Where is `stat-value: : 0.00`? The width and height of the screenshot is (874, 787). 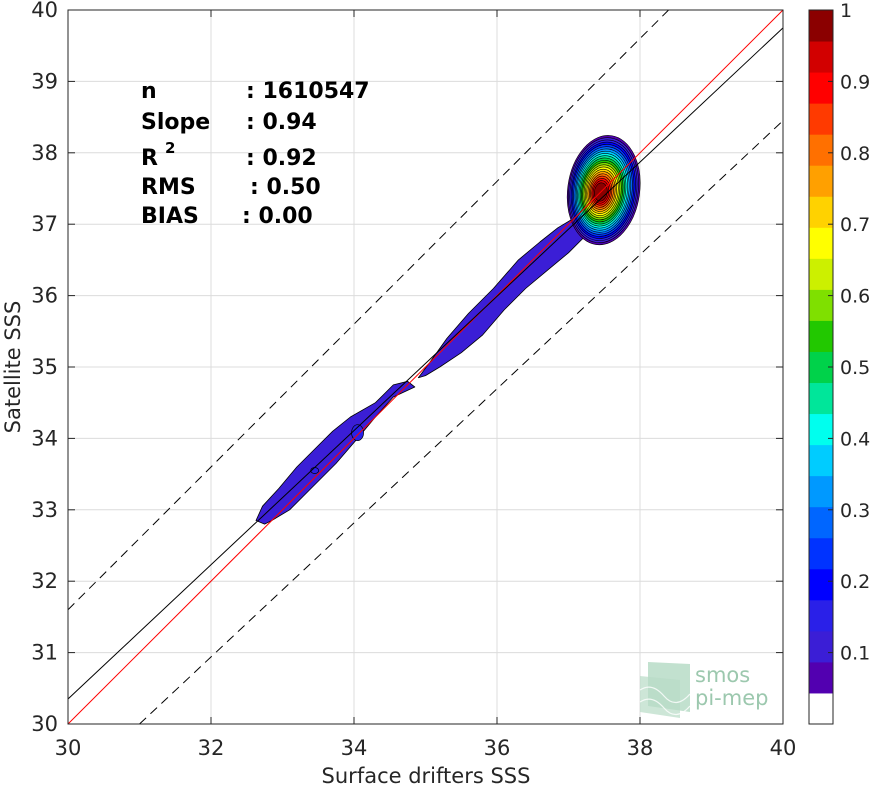
stat-value: : 0.00 is located at coordinates (277, 216).